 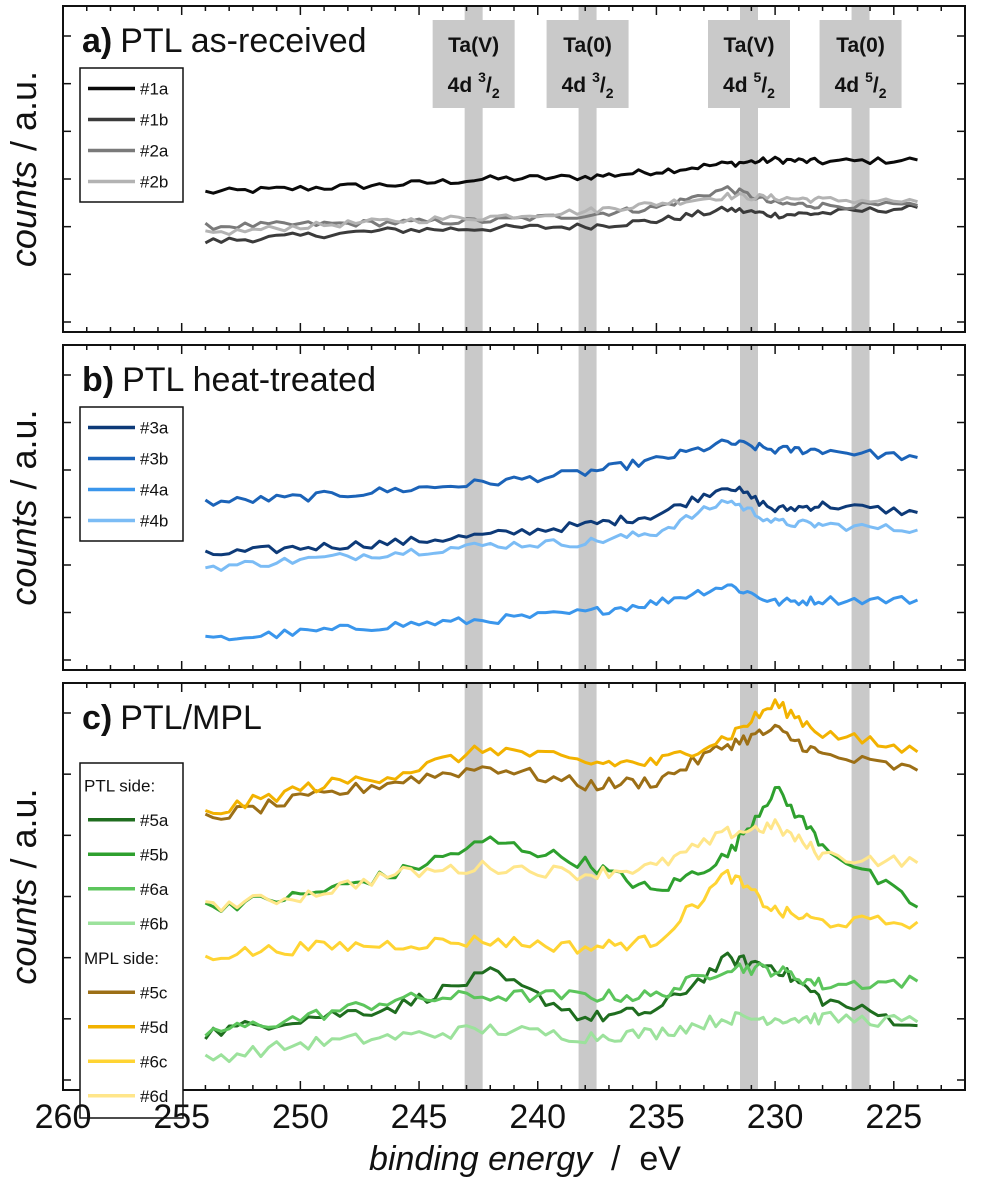 What do you see at coordinates (561, 999) in the screenshot?
I see `series-line-6a` at bounding box center [561, 999].